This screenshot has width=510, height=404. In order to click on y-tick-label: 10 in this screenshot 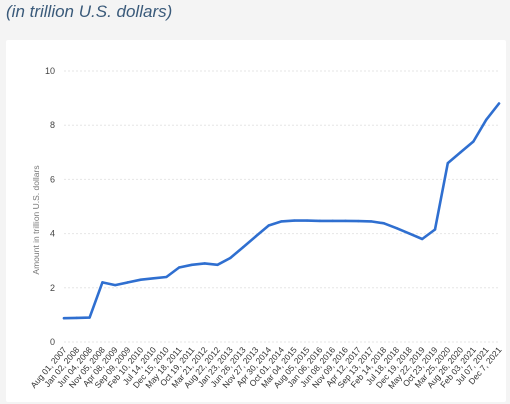, I will do `click(50, 71)`.